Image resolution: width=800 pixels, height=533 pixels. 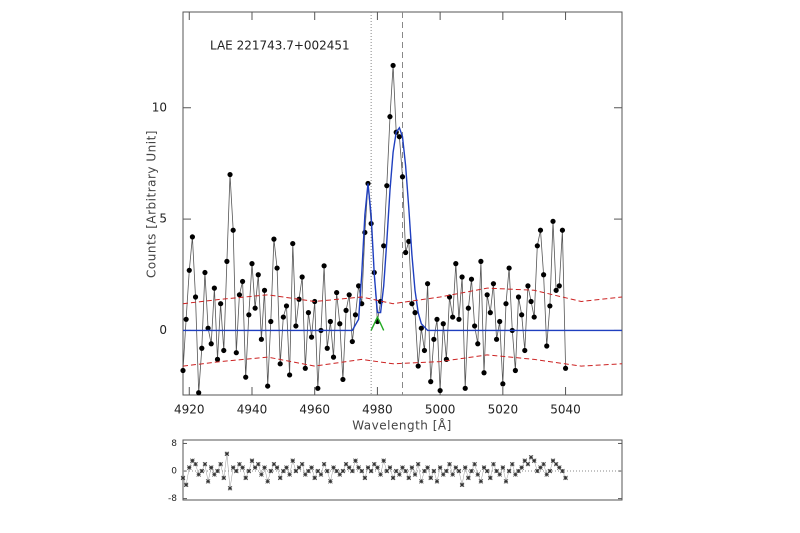 What do you see at coordinates (189, 410) in the screenshot?
I see `x-tick-label: 4920` at bounding box center [189, 410].